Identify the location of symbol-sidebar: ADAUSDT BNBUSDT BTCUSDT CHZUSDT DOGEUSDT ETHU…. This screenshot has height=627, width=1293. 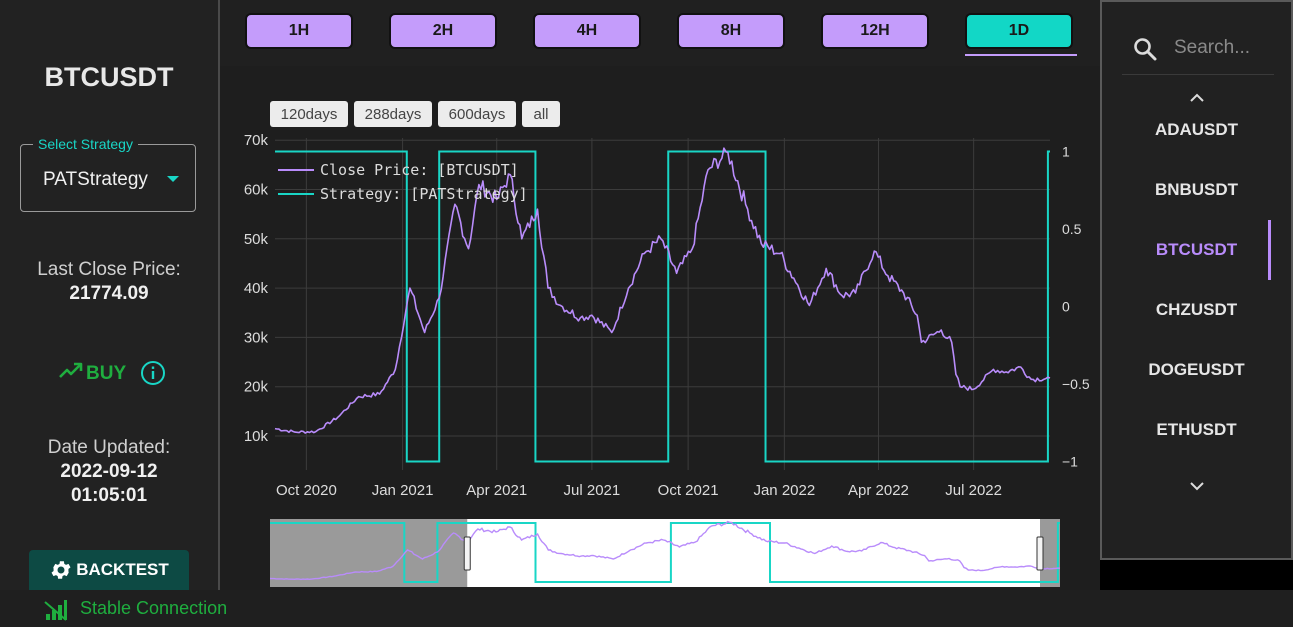
(1196, 280).